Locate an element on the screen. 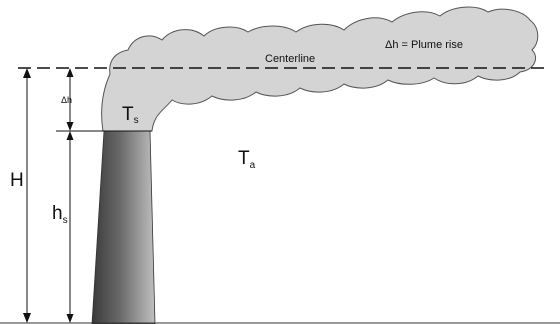 The image size is (560, 324). ambient-temperature-label: Ta is located at coordinates (247, 159).